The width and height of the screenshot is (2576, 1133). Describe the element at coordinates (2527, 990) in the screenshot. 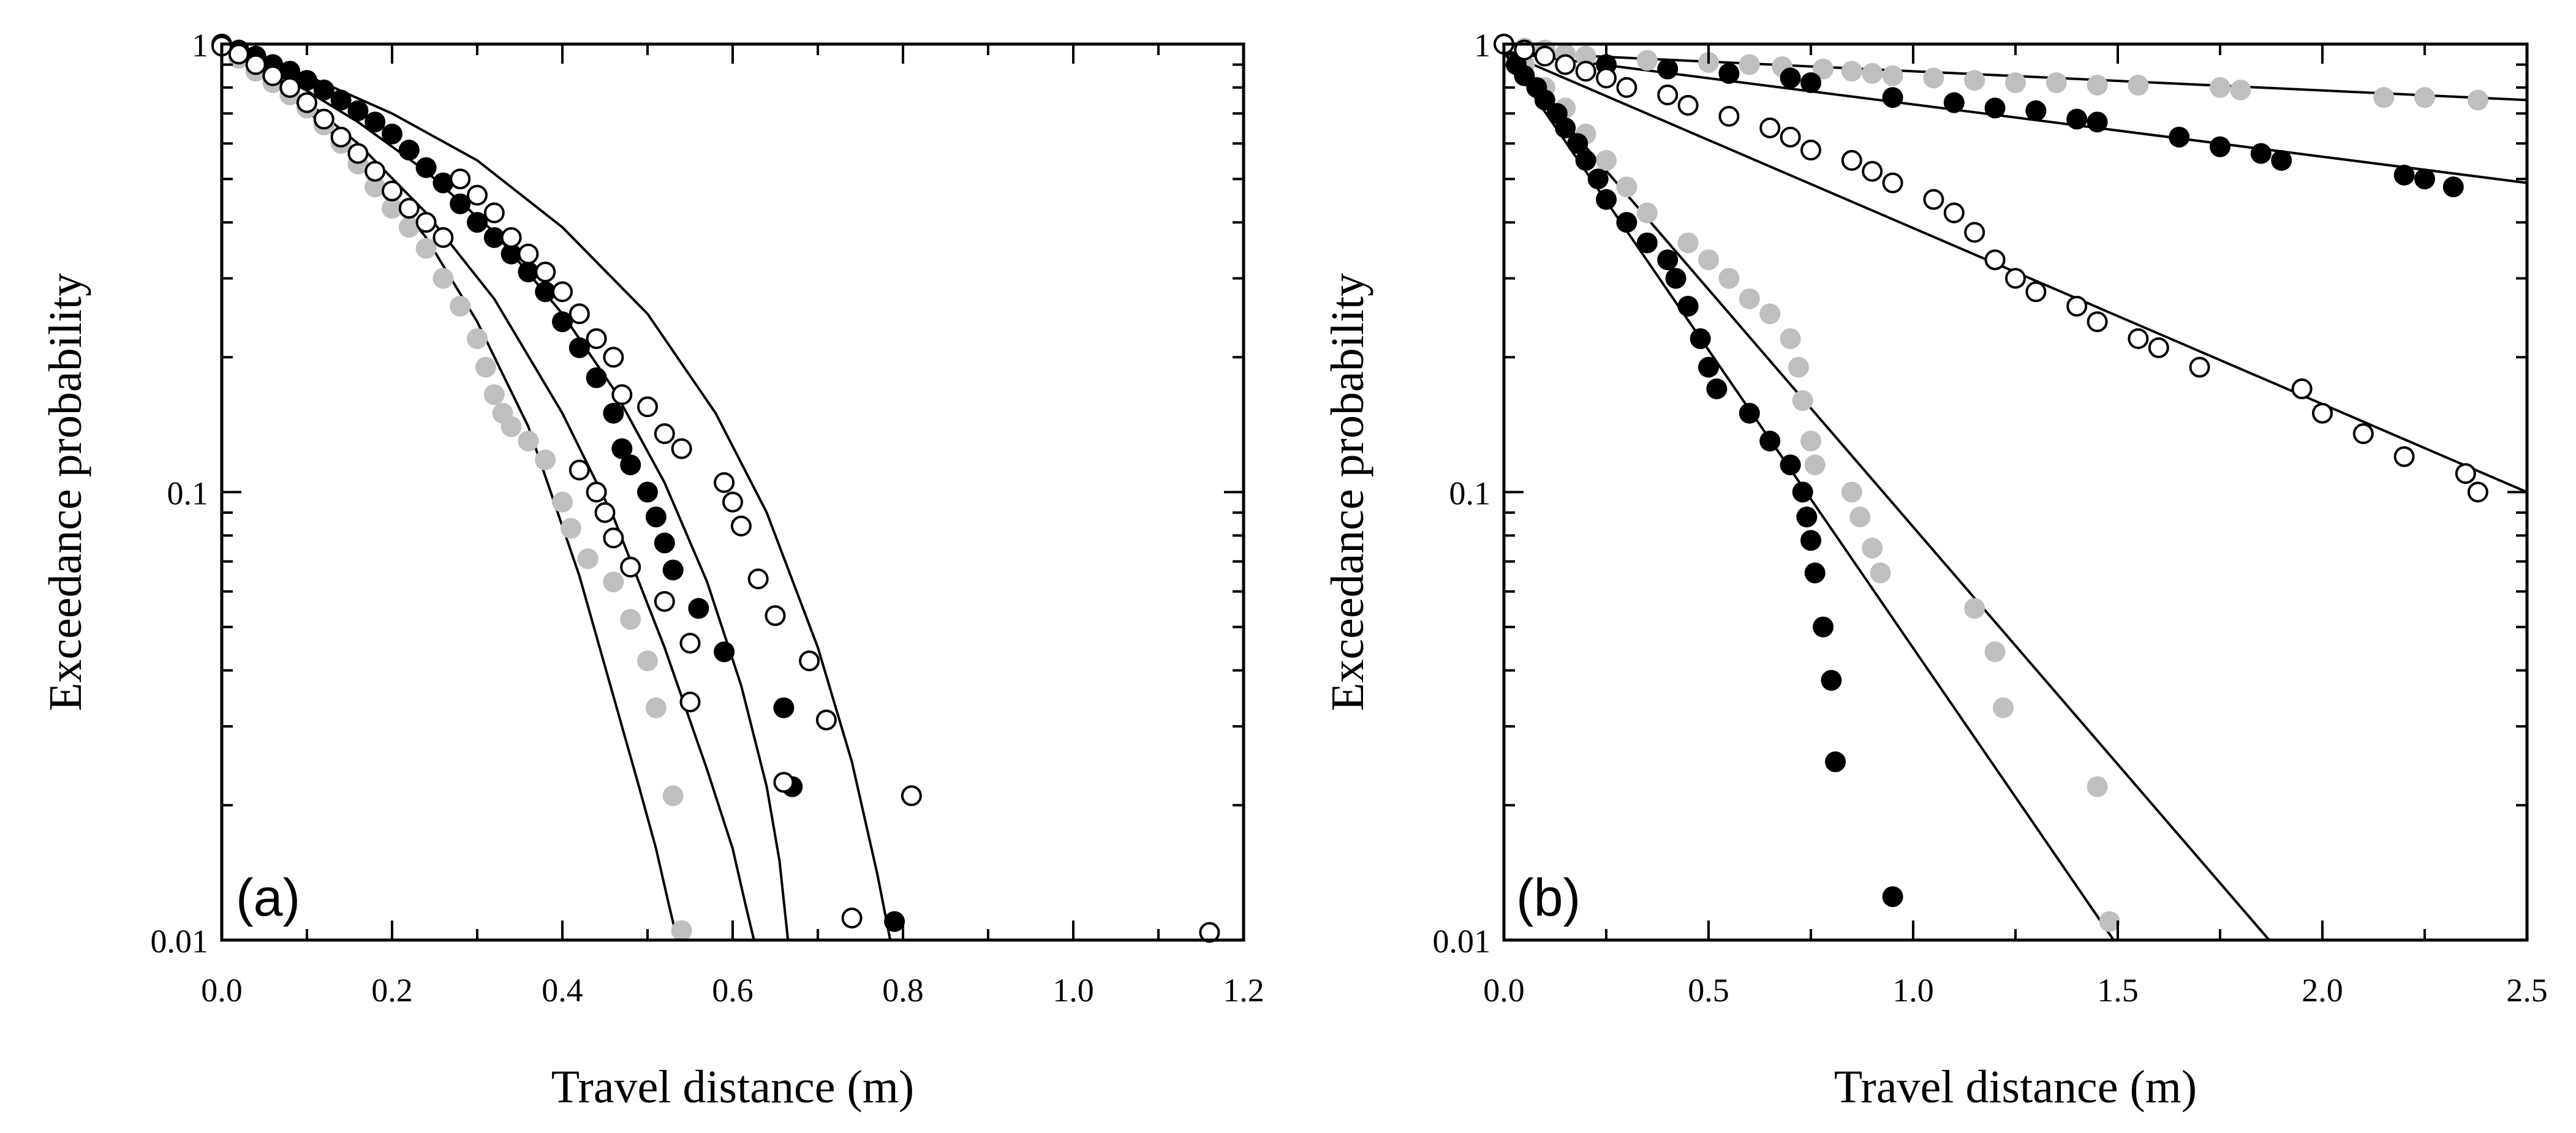

I see `x-tick-label: 2.5` at that location.